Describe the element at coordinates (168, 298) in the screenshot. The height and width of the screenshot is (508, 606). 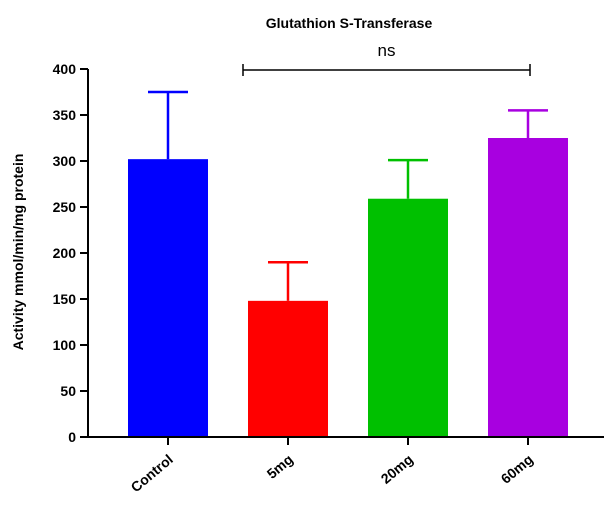
I see `bar-control` at that location.